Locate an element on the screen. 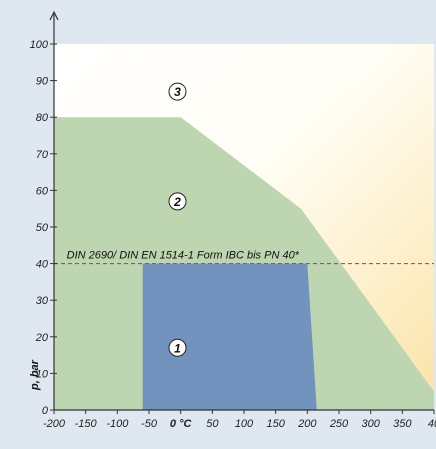  y-tick-label: 70 is located at coordinates (42, 155).